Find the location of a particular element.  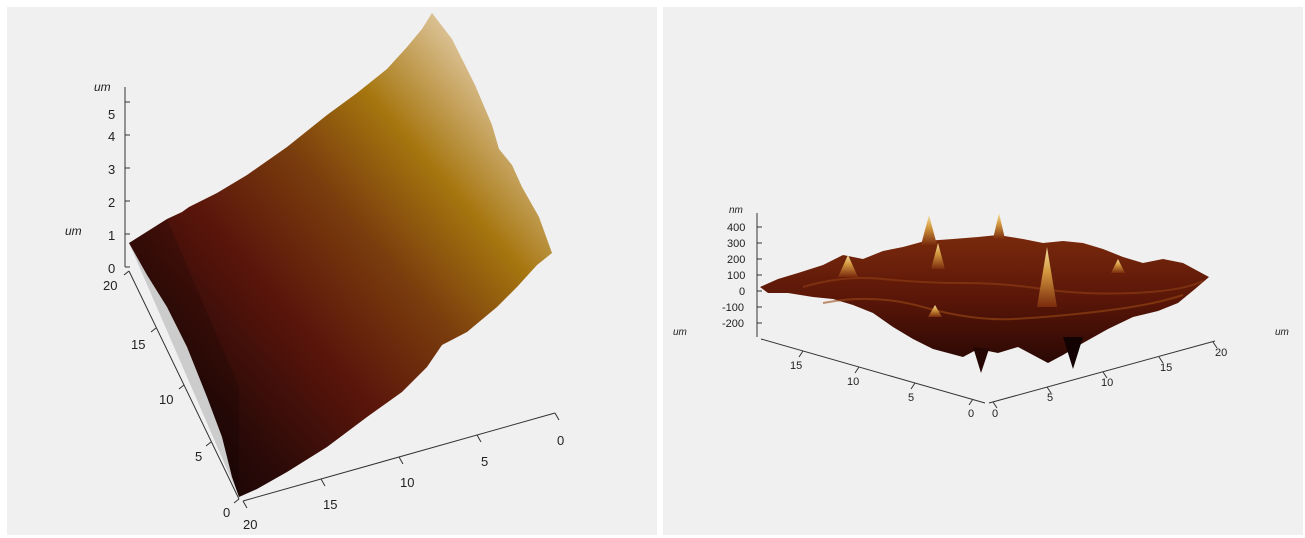

left-z-tick: 0 is located at coordinates (111, 268).